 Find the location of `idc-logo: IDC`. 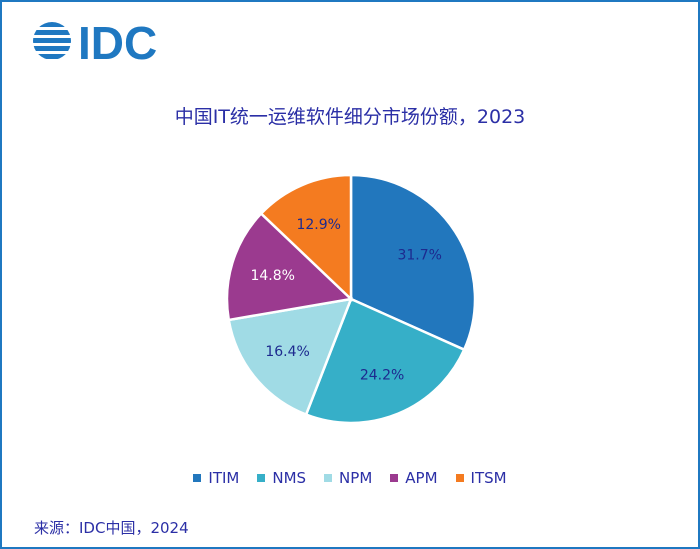

idc-logo: IDC is located at coordinates (95, 41).